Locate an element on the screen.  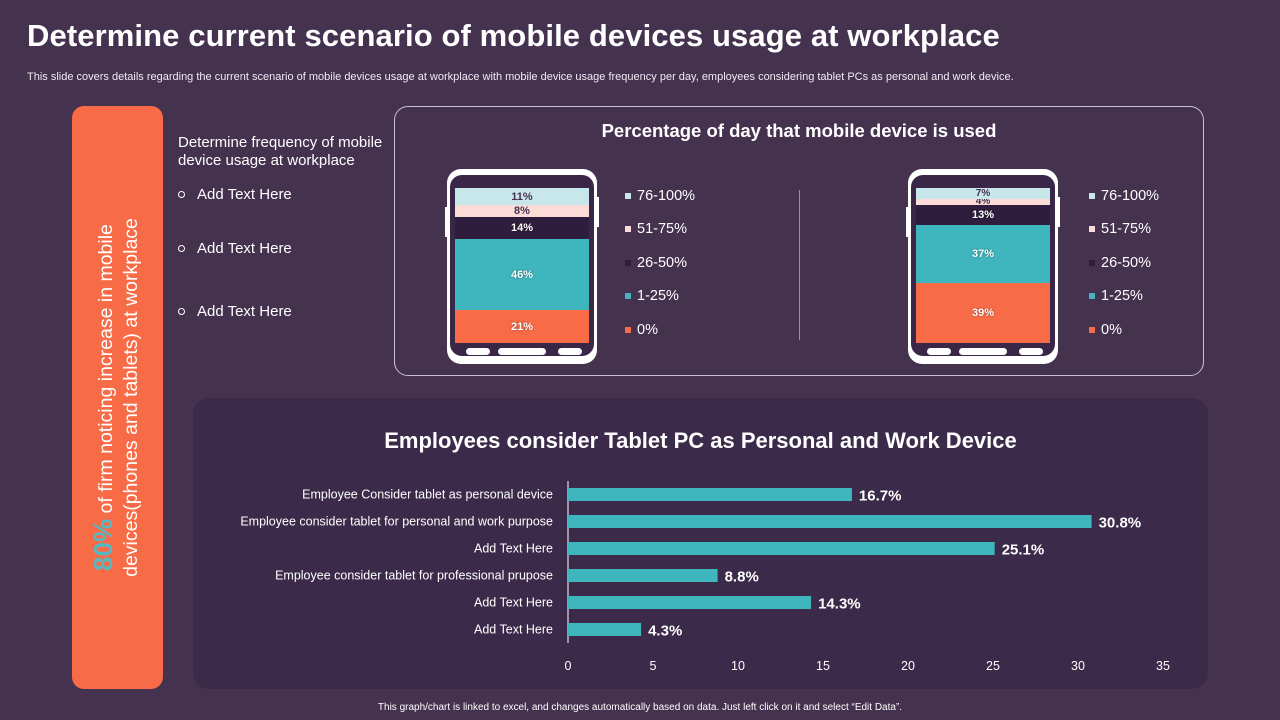
segment-label: 11% is located at coordinates (522, 196).